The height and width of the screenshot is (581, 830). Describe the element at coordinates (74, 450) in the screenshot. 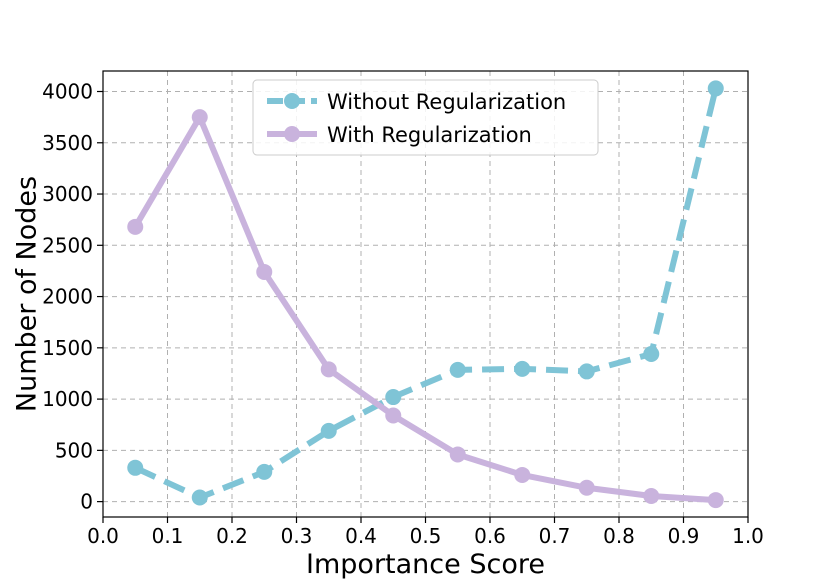

I see `y-tick-label: 500` at that location.